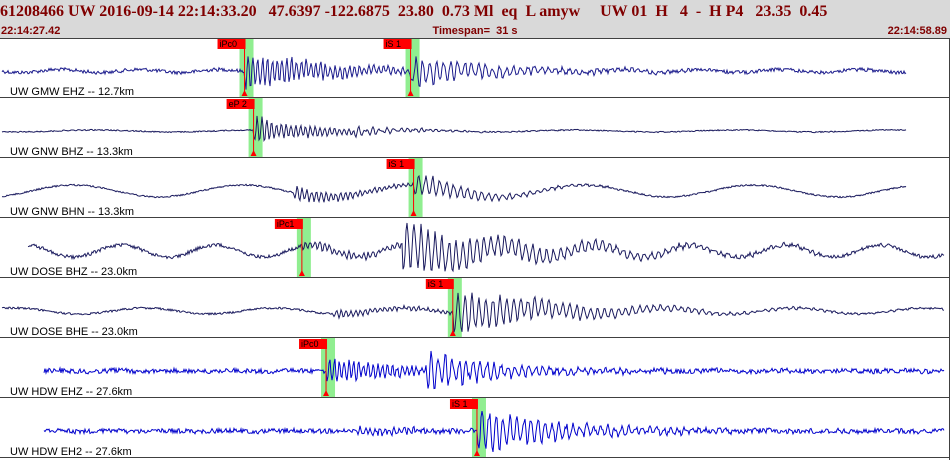  I want to click on channel-label: UW DOSE BHZ -- 23.0km, so click(73, 272).